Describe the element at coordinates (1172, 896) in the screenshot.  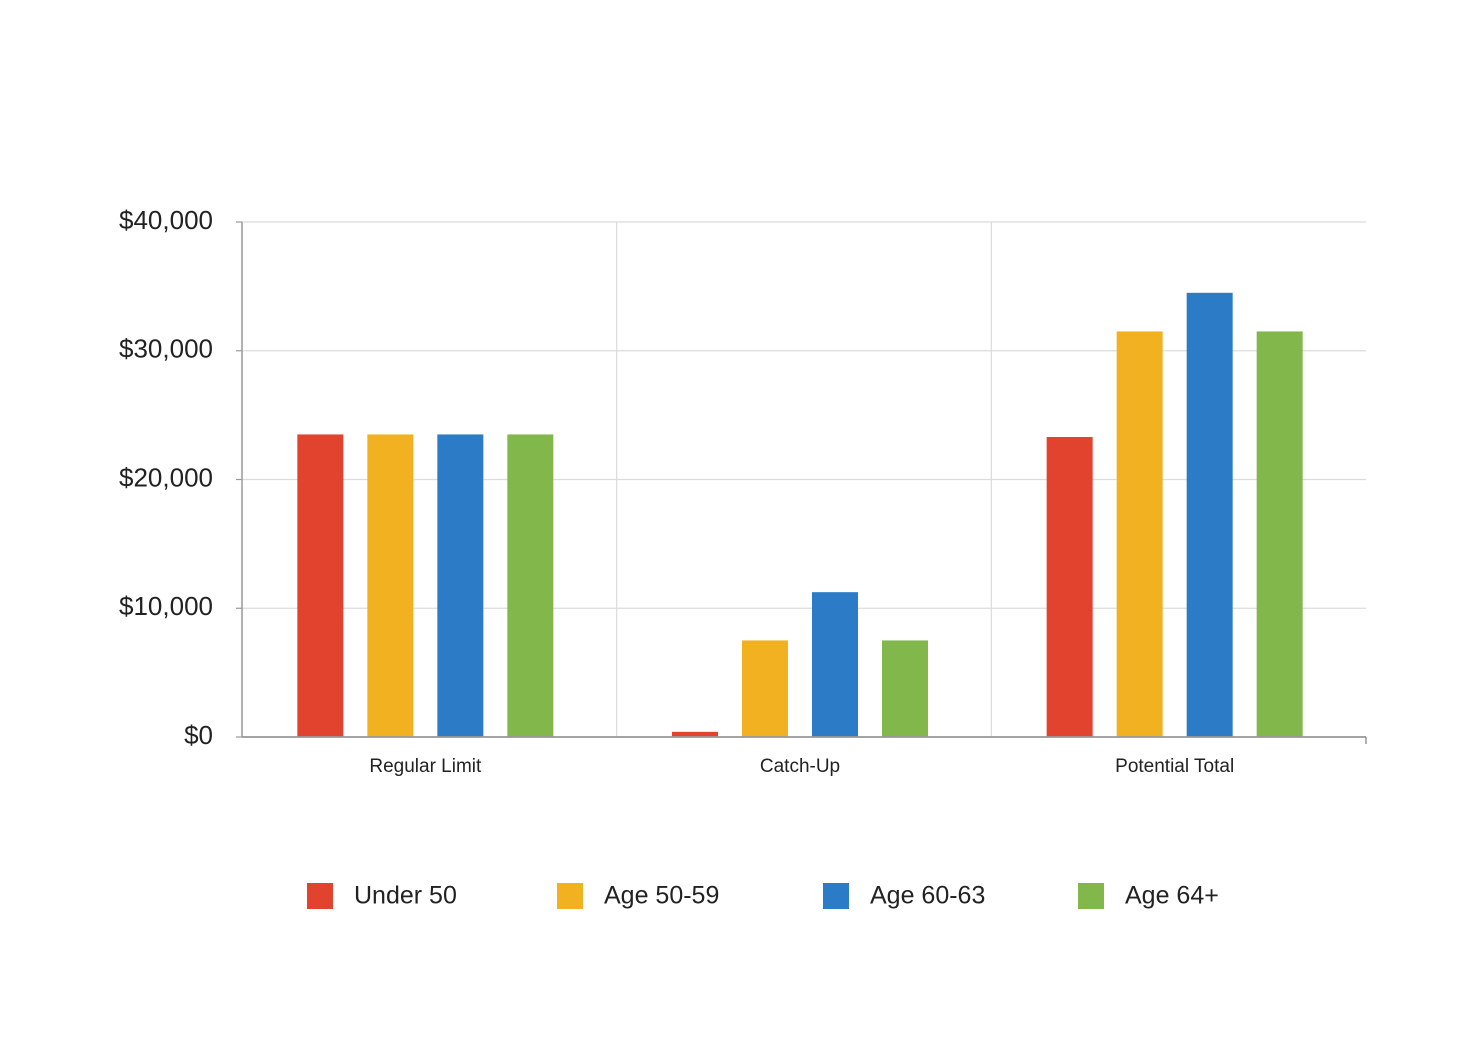
I see `legend-label: Age 64+` at that location.